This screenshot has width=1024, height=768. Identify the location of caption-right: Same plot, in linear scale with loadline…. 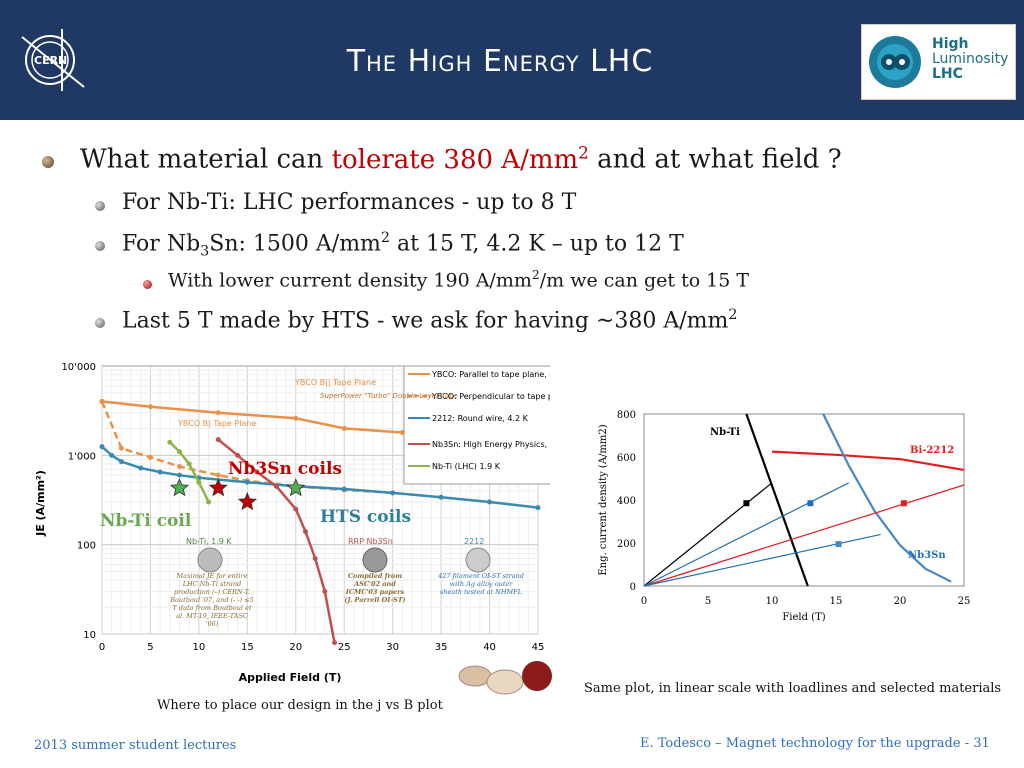
(793, 688).